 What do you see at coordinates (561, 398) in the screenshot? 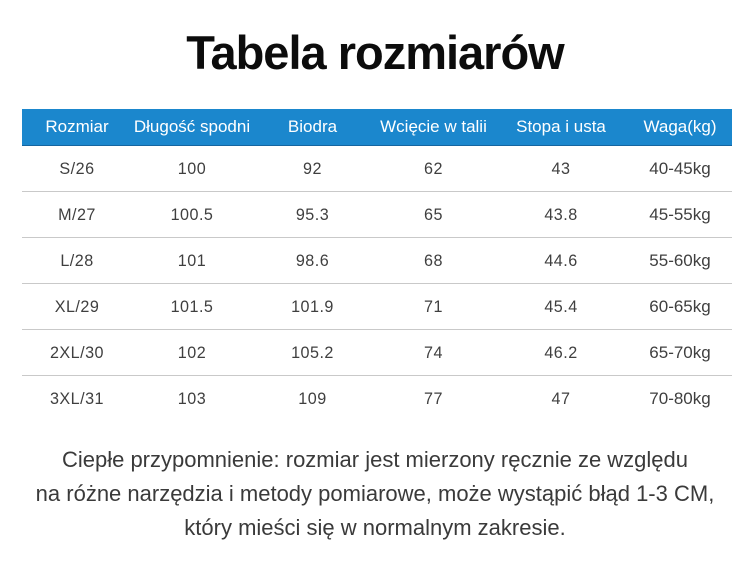
I see `size-cell: 47` at bounding box center [561, 398].